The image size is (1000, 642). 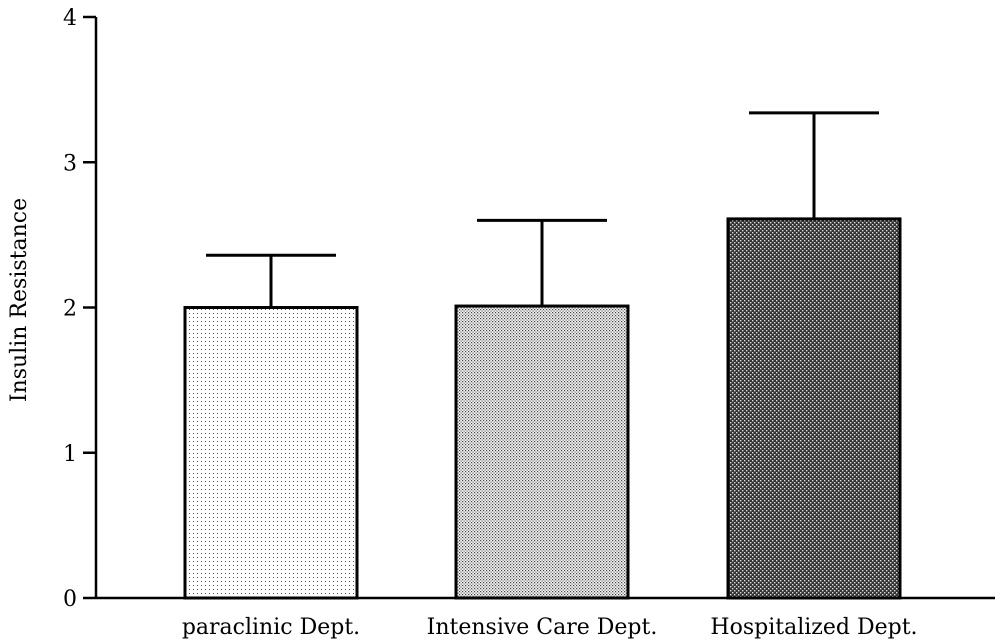 I want to click on x-category-label: paraclinic Dept., so click(x=271, y=627).